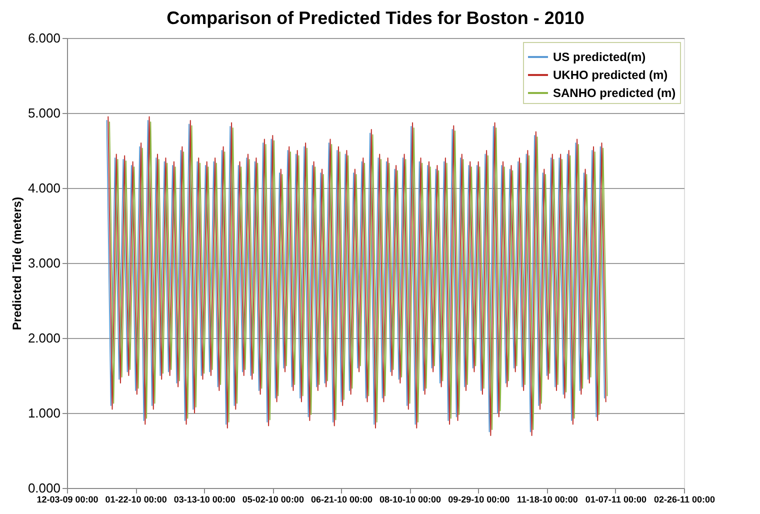  What do you see at coordinates (44, 338) in the screenshot?
I see `y-tick-label: 2.000` at bounding box center [44, 338].